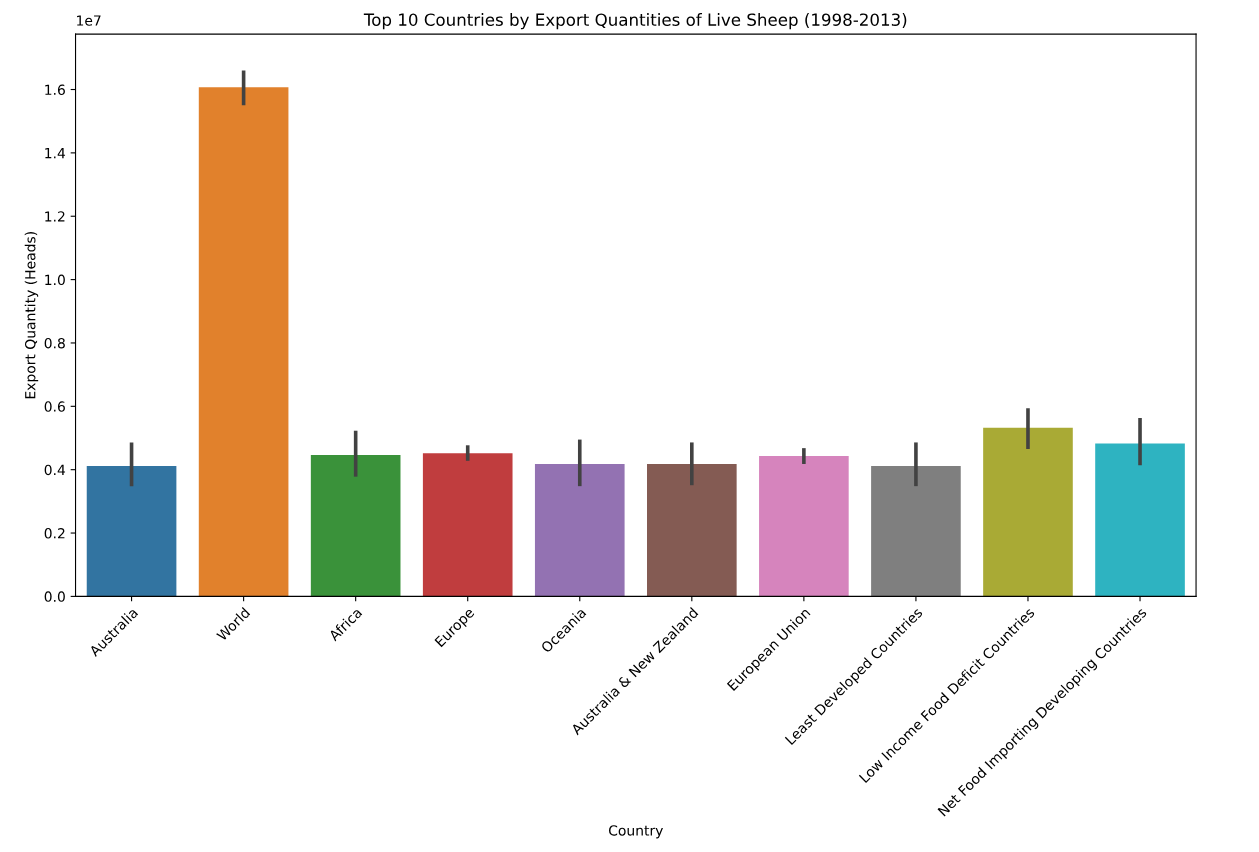 The image size is (1259, 852). What do you see at coordinates (55, 153) in the screenshot?
I see `y-tick-label: 1.4` at bounding box center [55, 153].